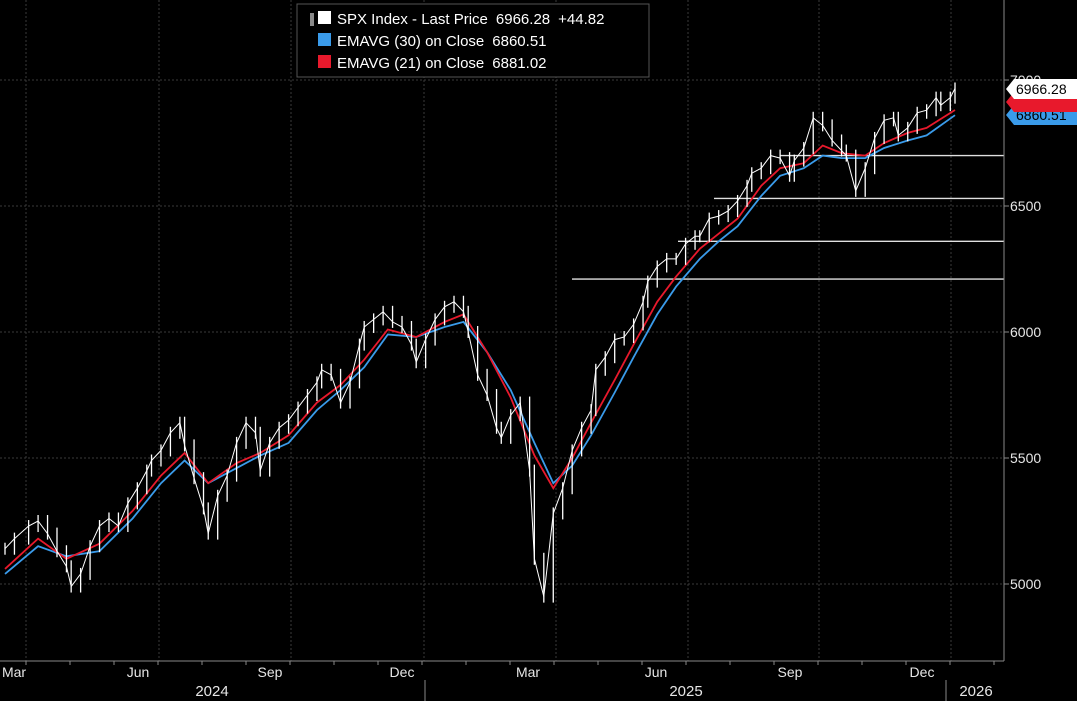 This screenshot has width=1077, height=701. Describe the element at coordinates (1025, 332) in the screenshot. I see `y-tick-label: 6000` at that location.